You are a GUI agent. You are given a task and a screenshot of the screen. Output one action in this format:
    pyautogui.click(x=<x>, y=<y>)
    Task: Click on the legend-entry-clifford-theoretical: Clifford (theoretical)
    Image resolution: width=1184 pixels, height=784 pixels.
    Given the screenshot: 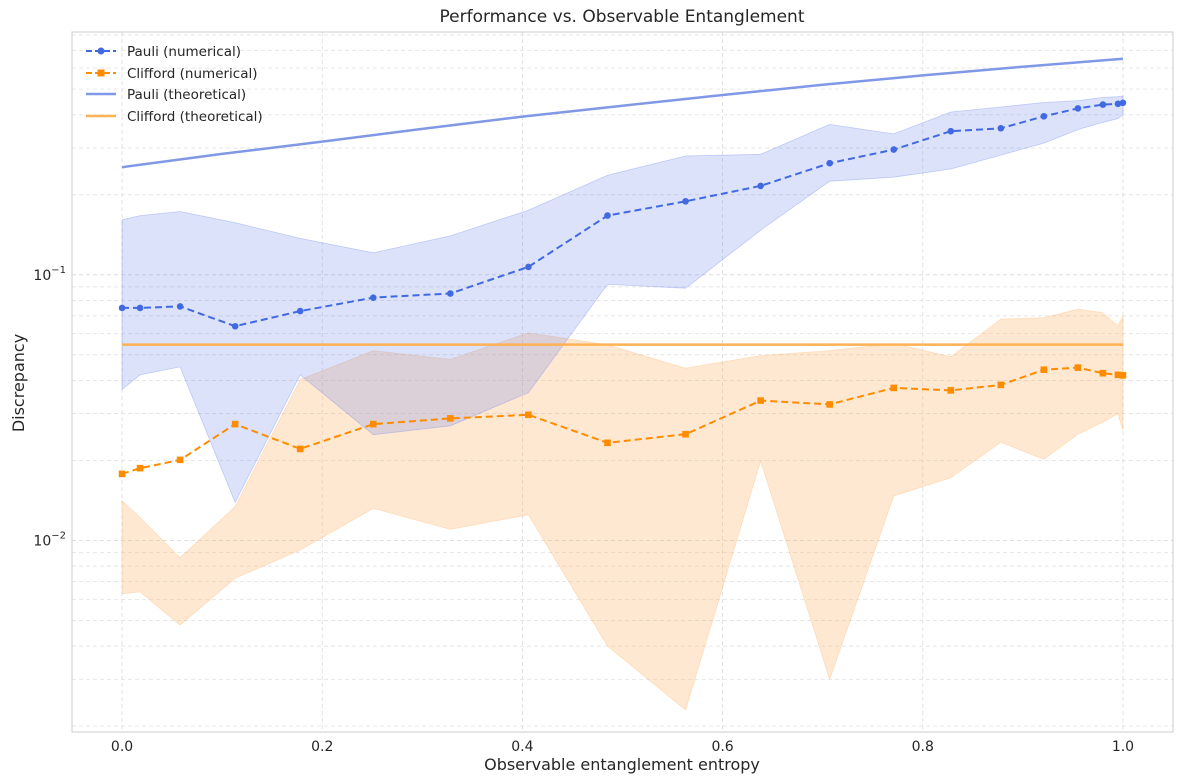 What is the action you would take?
    pyautogui.click(x=174, y=117)
    